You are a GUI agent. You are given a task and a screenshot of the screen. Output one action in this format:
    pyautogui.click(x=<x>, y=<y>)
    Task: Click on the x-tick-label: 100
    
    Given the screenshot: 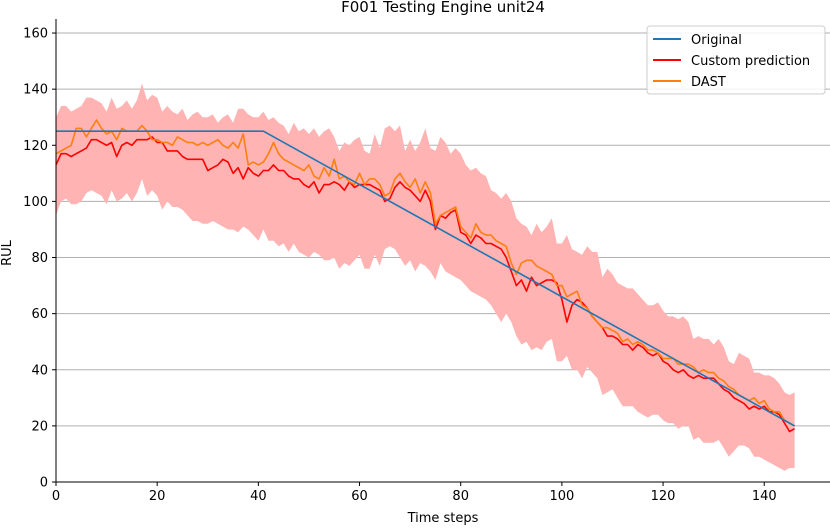 What is the action you would take?
    pyautogui.click(x=561, y=496)
    